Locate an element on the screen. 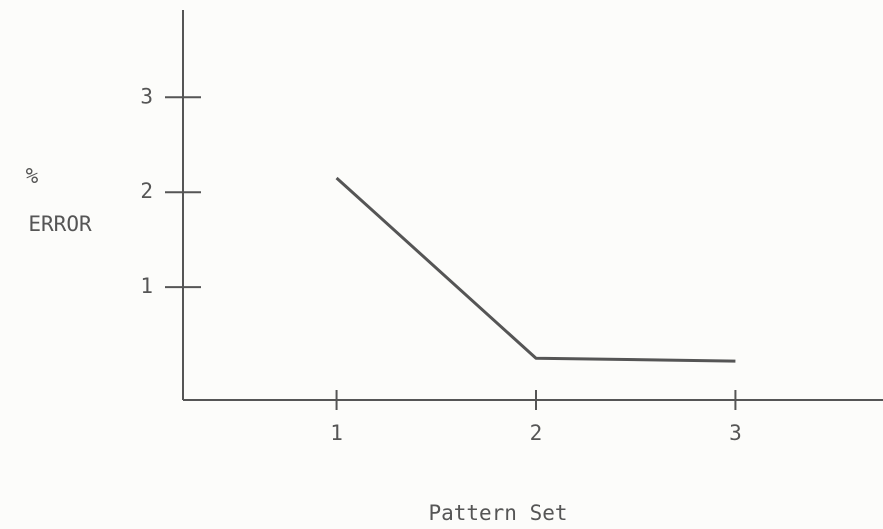 The image size is (883, 529). x-tick-label: 2 is located at coordinates (536, 433).